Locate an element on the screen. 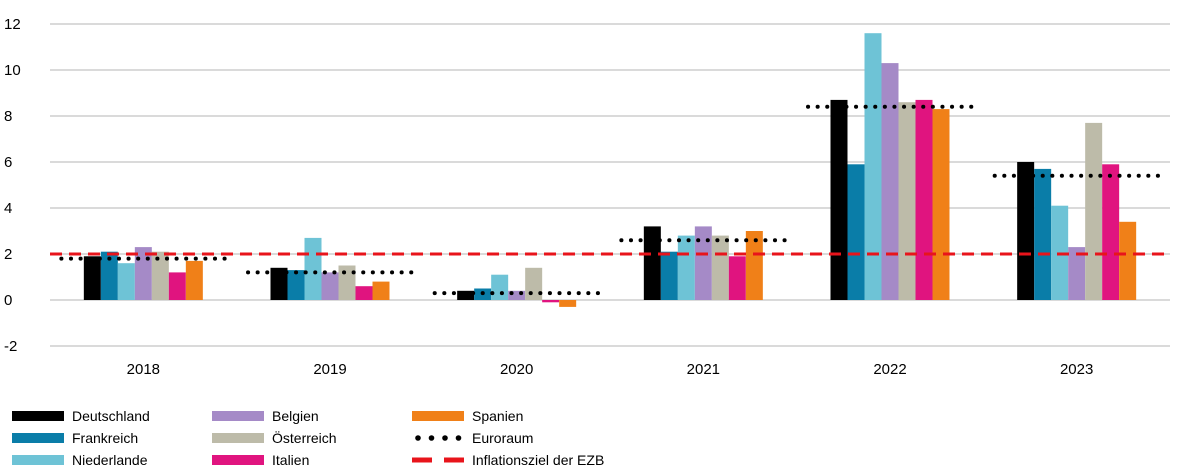 The height and width of the screenshot is (472, 1179). y-tick-label: 4 is located at coordinates (8, 208).